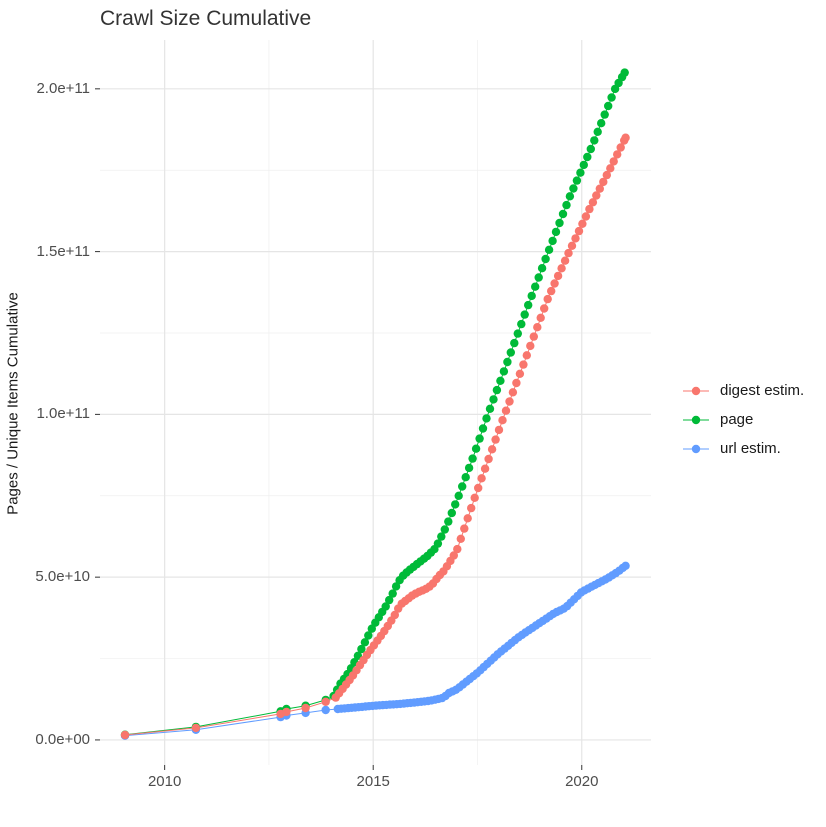 Image resolution: width=826 pixels, height=827 pixels. I want to click on legend: digest estim. page url estim., so click(742, 423).